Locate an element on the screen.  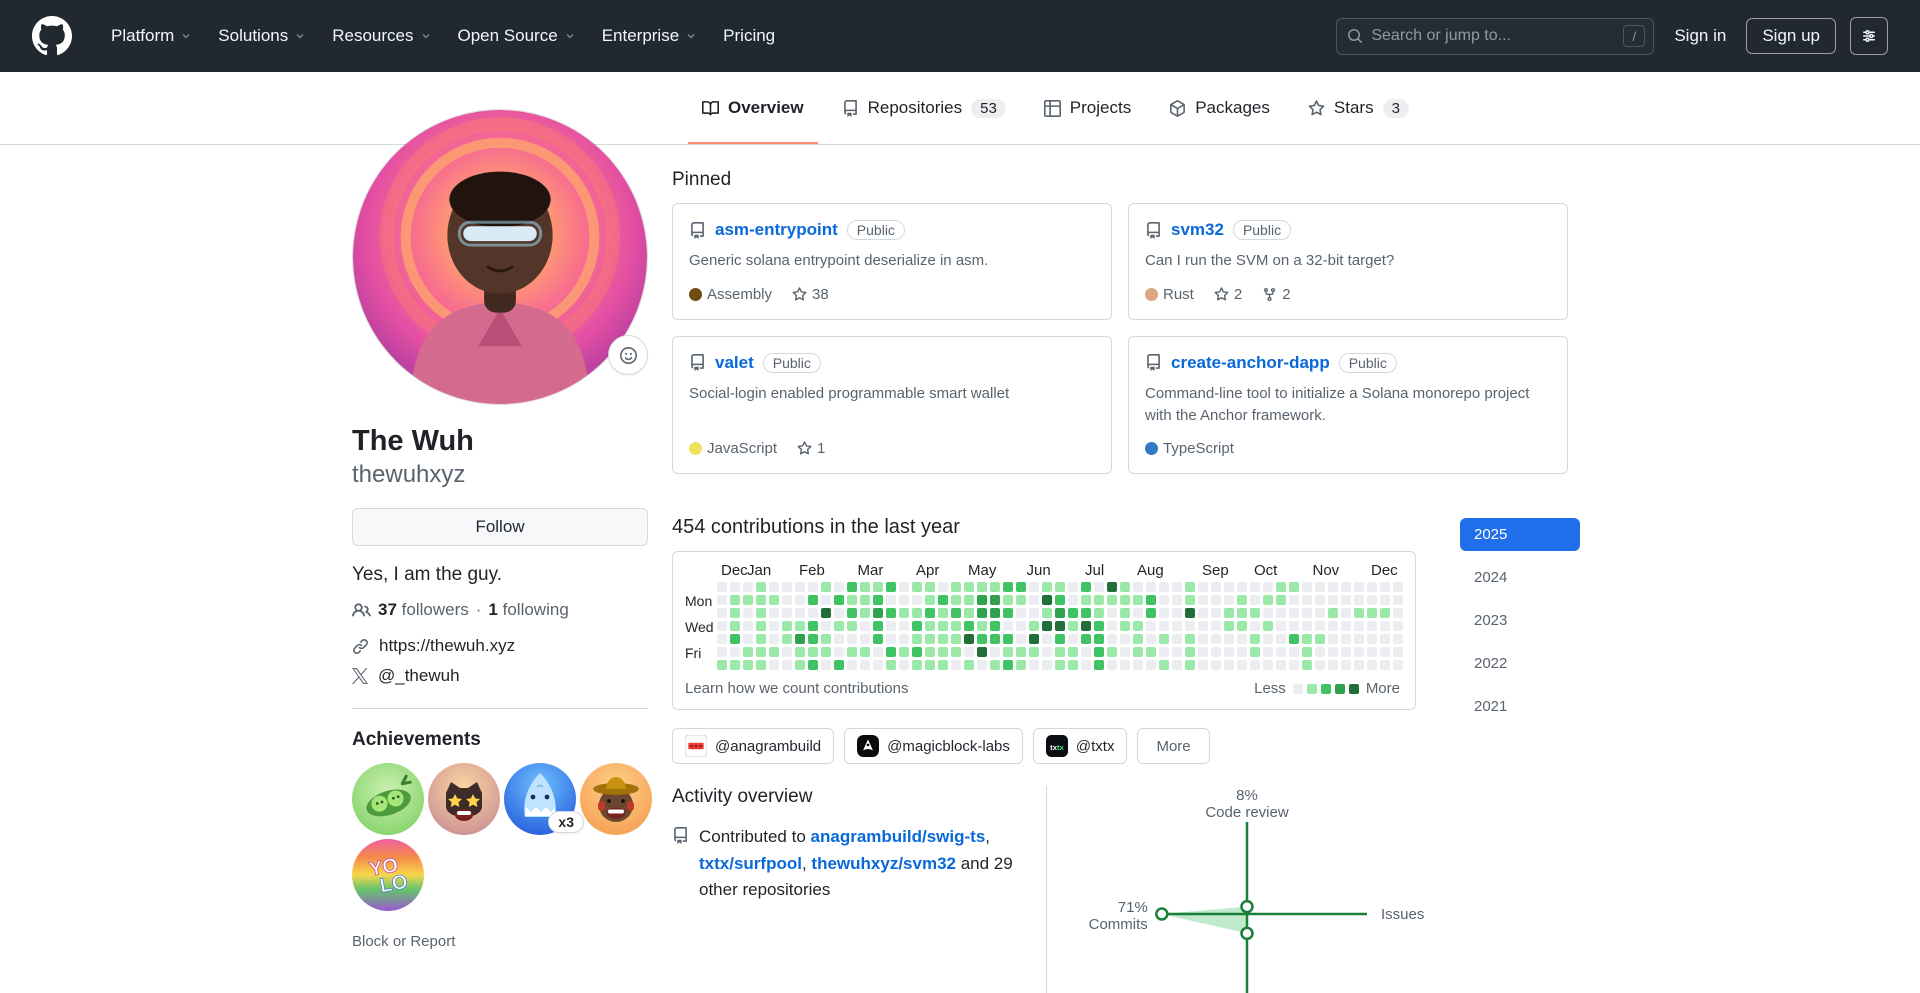
year-2021: 2021 is located at coordinates (1520, 706).